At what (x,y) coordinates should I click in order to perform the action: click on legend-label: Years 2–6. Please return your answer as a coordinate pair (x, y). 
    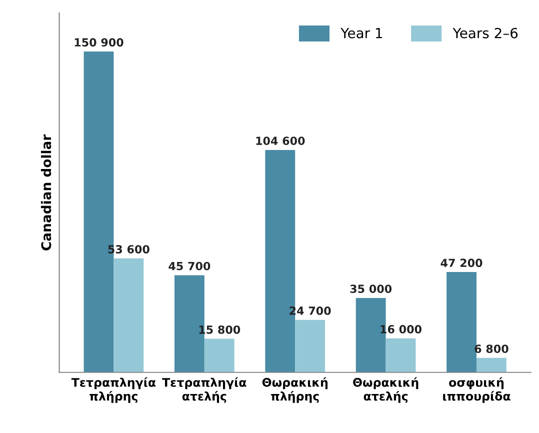
    Looking at the image, I should click on (485, 33).